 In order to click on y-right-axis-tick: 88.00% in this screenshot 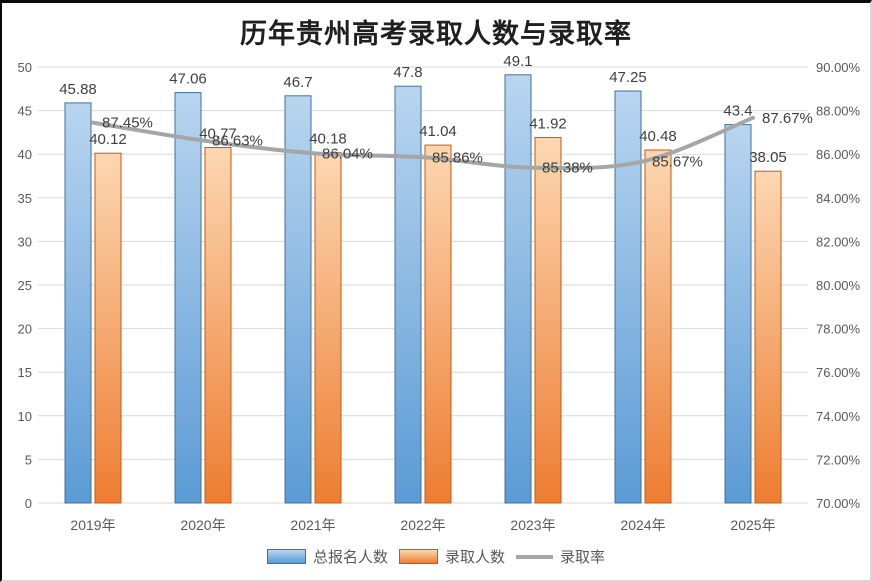, I will do `click(838, 111)`.